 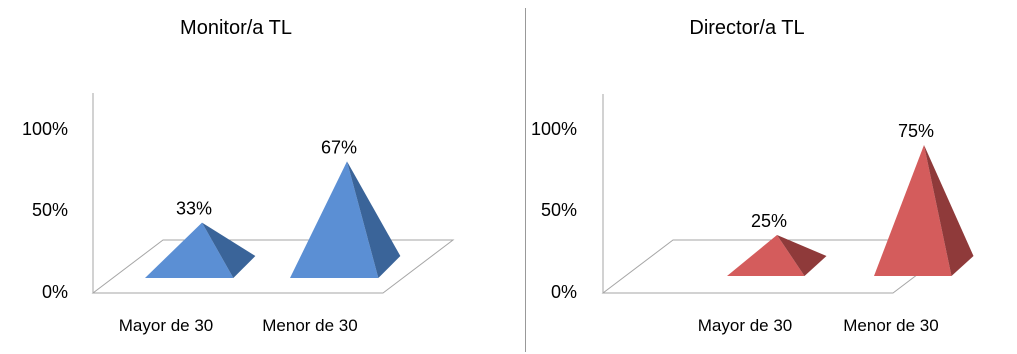 What do you see at coordinates (273, 207) in the screenshot?
I see `pyramid-bars: 33% 67%` at bounding box center [273, 207].